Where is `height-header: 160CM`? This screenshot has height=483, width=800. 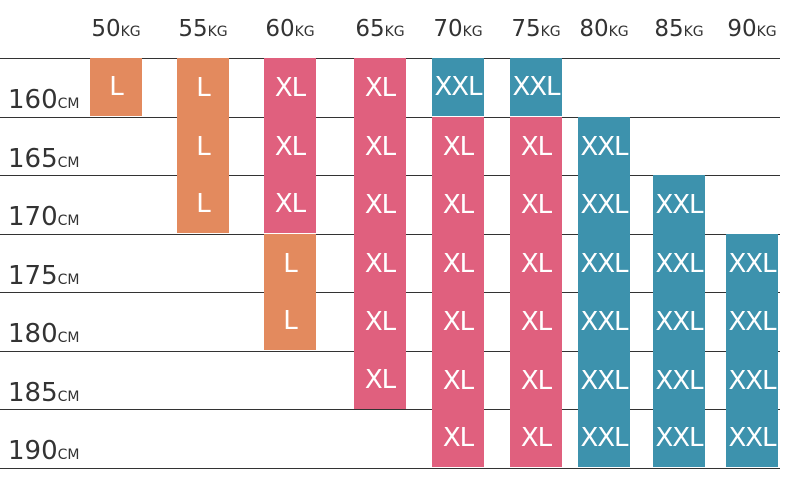 height-header: 160CM is located at coordinates (48, 100).